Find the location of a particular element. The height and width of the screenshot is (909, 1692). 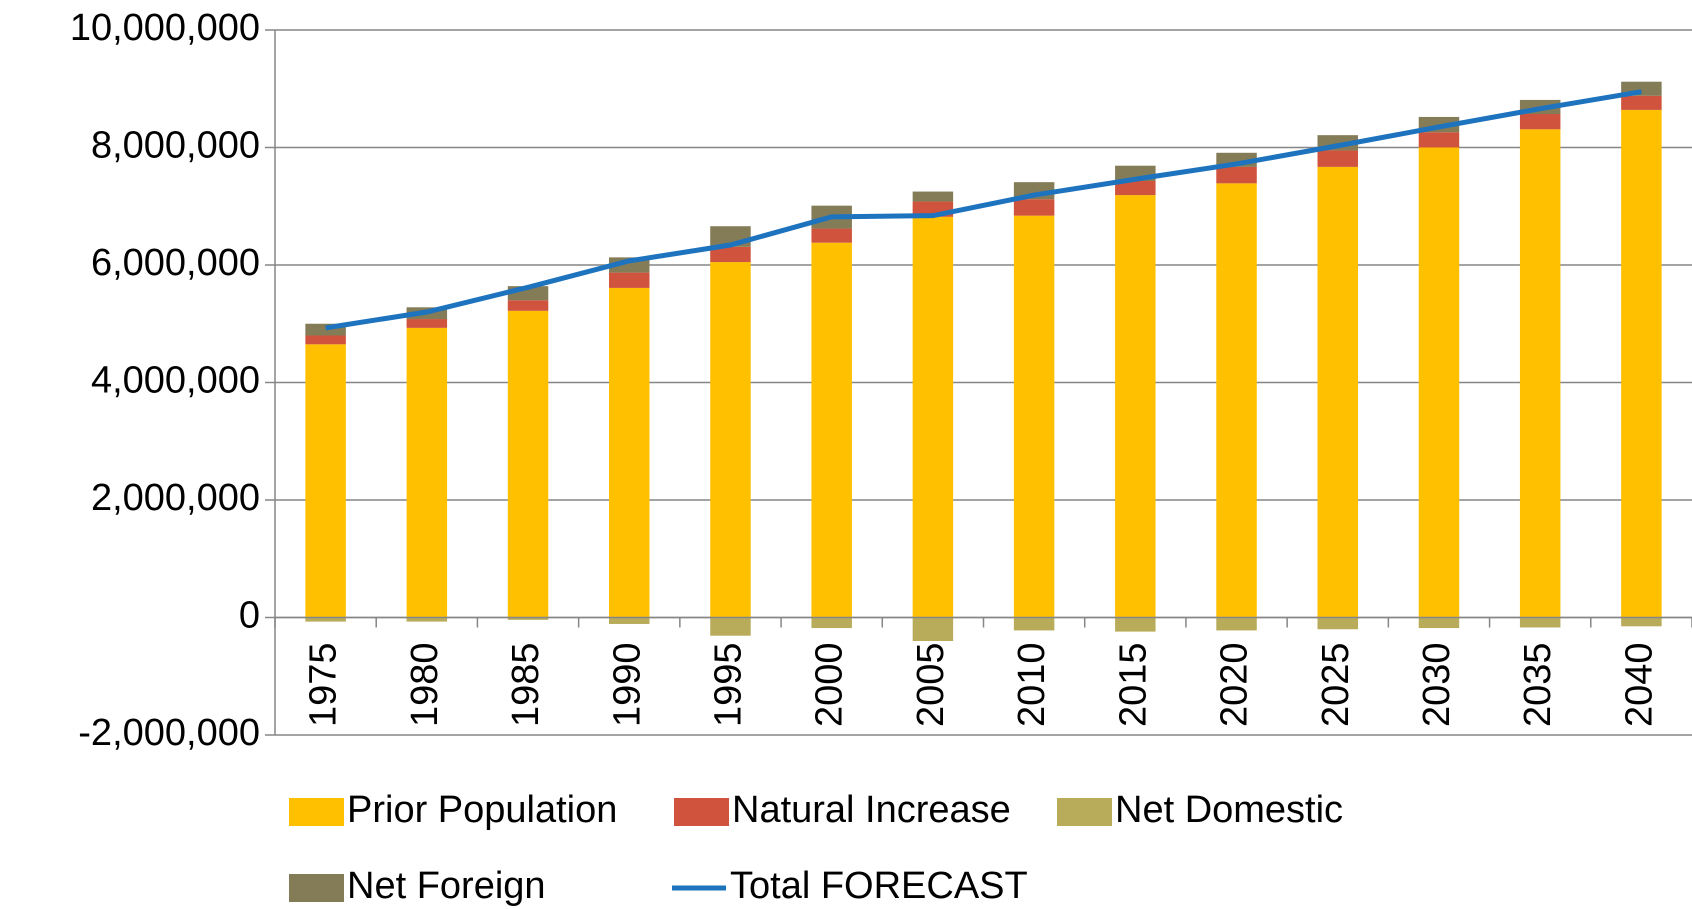

y-tick-label: 2,000,000 is located at coordinates (175, 498).